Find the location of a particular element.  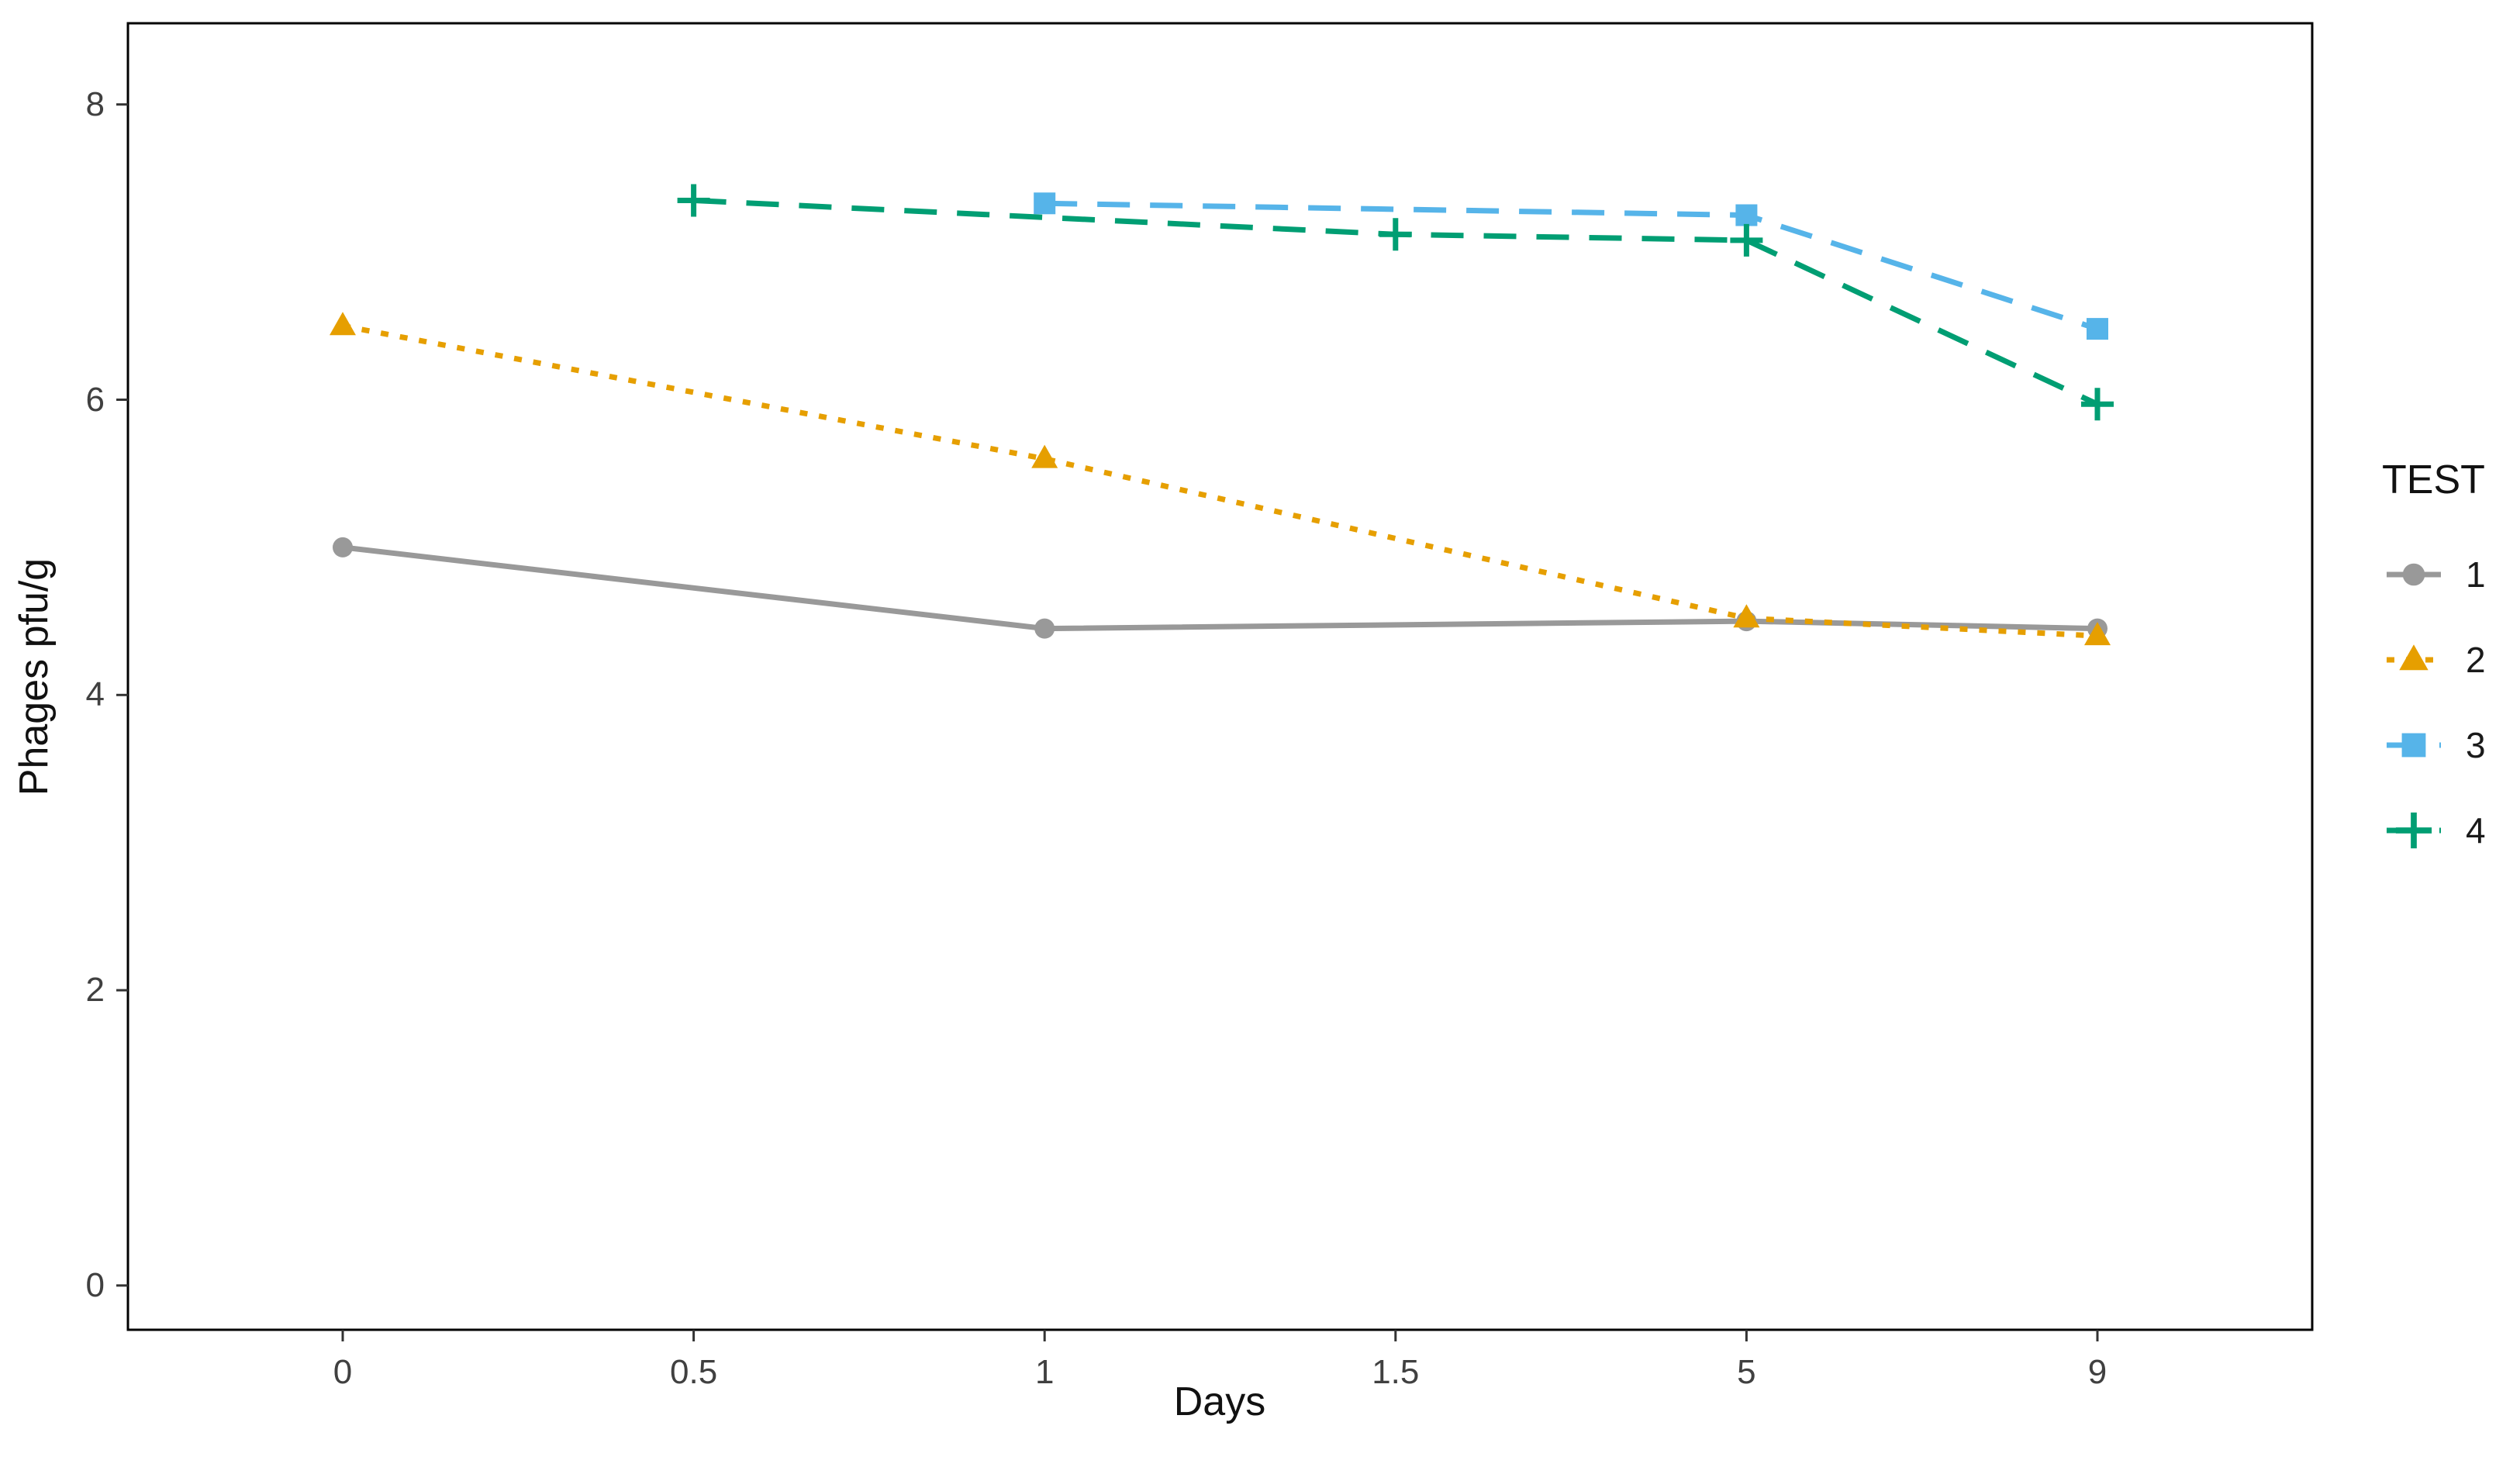

legend-label: 2 is located at coordinates (2476, 660).